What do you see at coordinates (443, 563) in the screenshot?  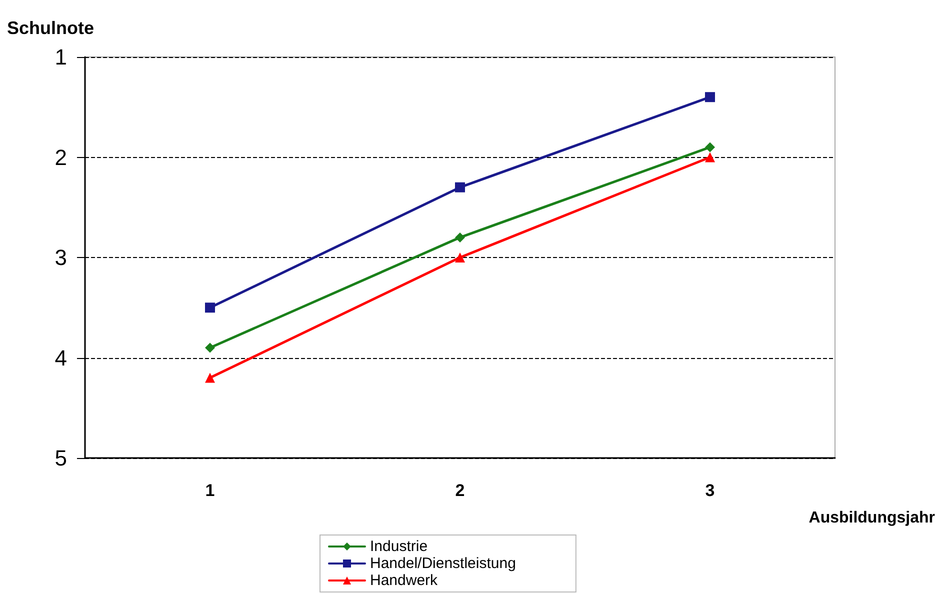 I see `legend-label: Handel/Dienstleistung` at bounding box center [443, 563].